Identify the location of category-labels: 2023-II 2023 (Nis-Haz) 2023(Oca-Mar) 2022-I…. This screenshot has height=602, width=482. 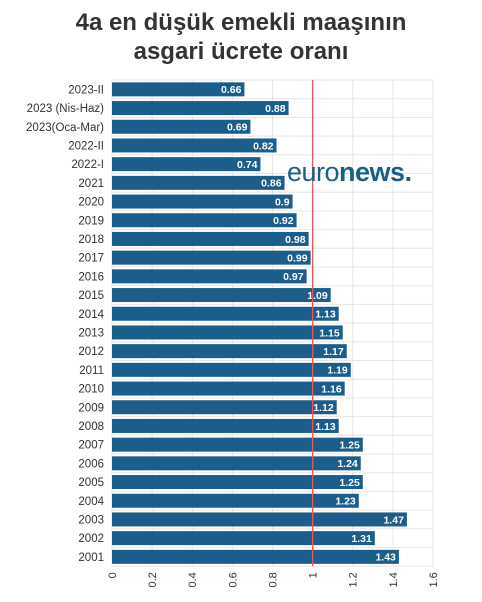
(65, 323).